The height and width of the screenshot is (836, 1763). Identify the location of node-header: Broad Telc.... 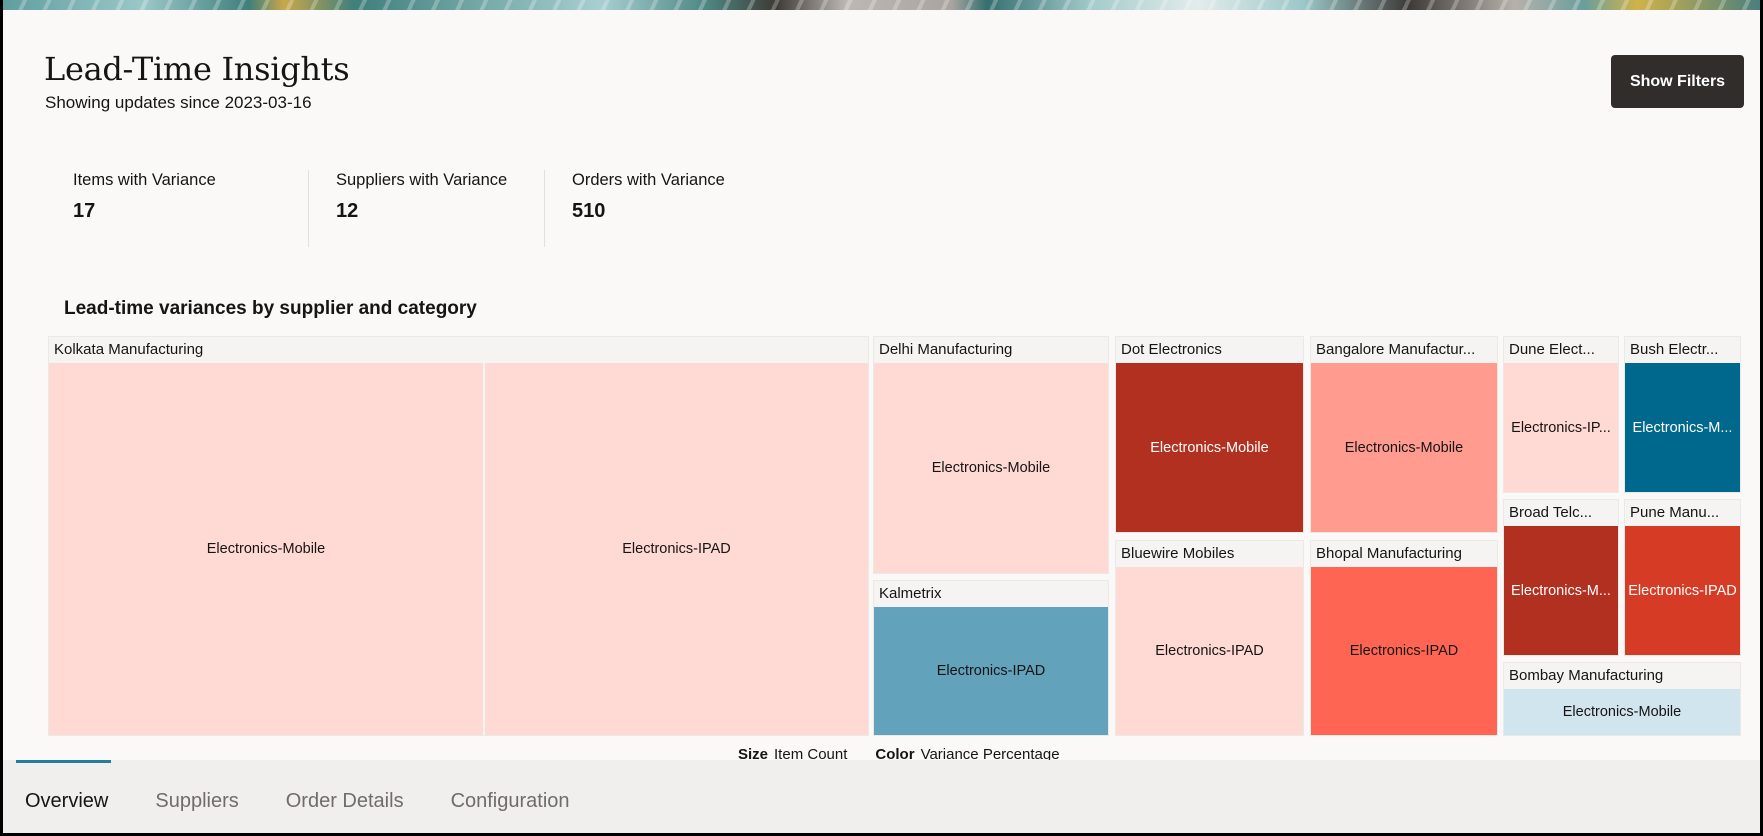
(1551, 512).